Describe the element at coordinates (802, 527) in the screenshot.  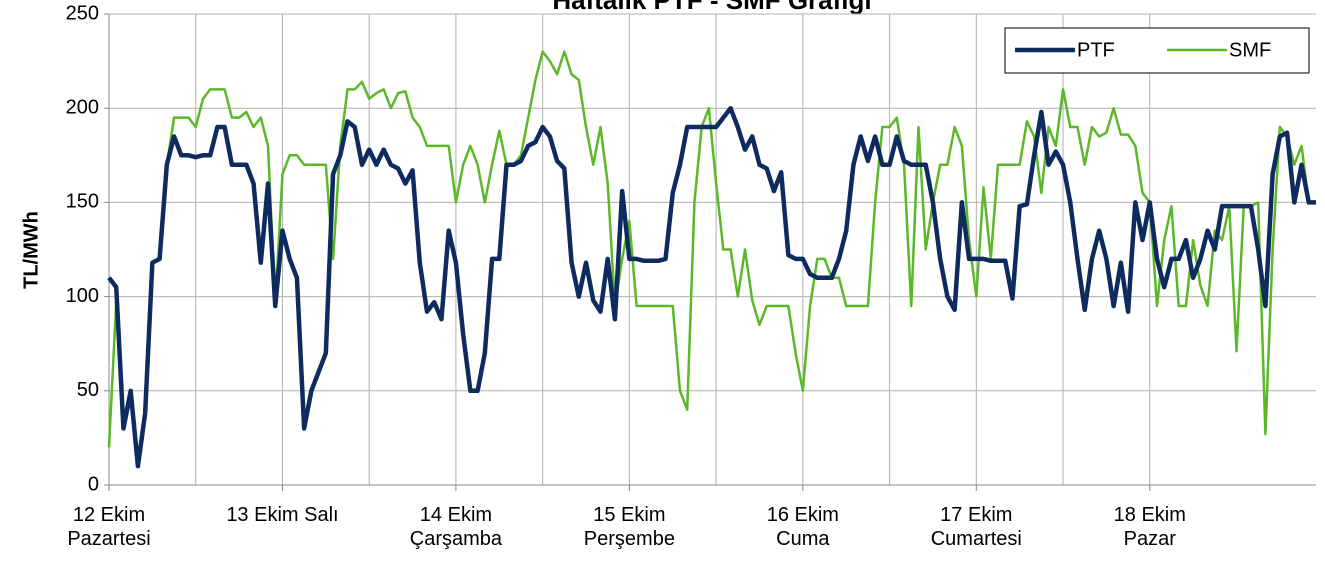
I see `x-tick-label: 16 Ekim Cuma` at that location.